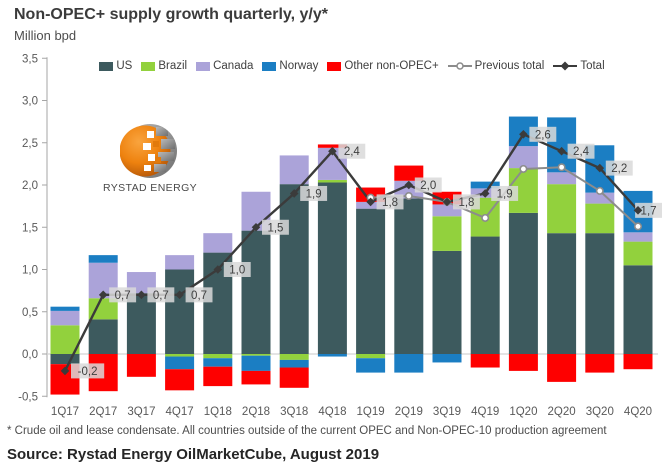  I want to click on x-tick-label: 4Q17, so click(180, 412).